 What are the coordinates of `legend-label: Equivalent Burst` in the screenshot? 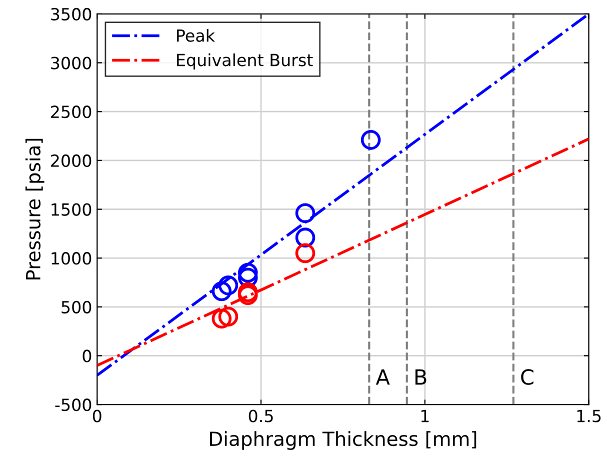 It's located at (245, 61).